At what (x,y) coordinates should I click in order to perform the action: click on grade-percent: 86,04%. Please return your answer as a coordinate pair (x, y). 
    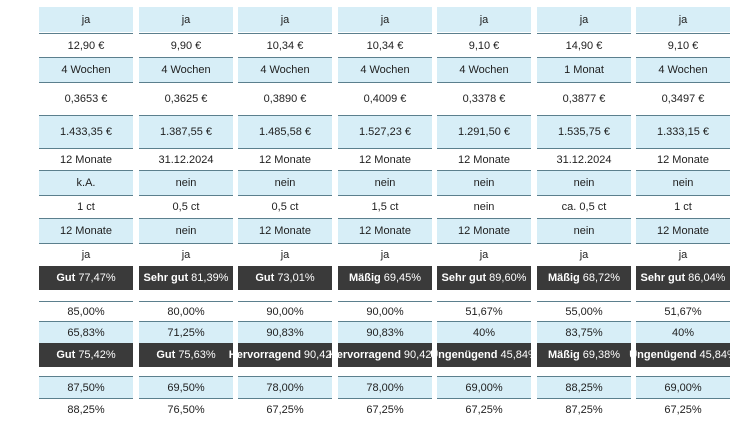
    Looking at the image, I should click on (707, 278).